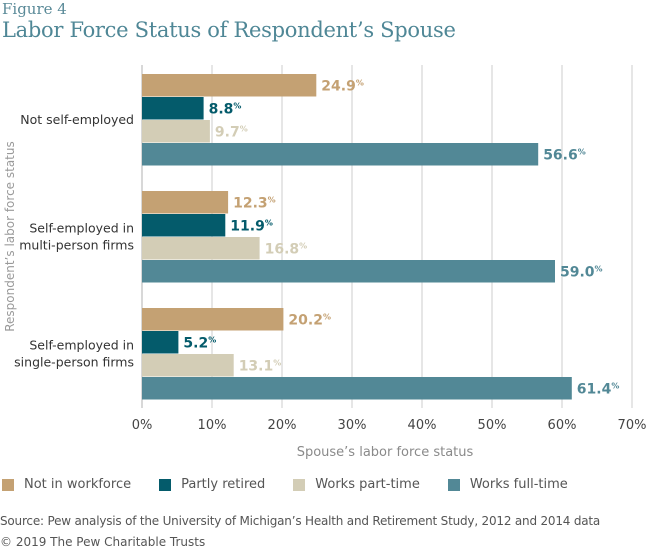  Describe the element at coordinates (632, 425) in the screenshot. I see `x-tick-label: 70%` at that location.